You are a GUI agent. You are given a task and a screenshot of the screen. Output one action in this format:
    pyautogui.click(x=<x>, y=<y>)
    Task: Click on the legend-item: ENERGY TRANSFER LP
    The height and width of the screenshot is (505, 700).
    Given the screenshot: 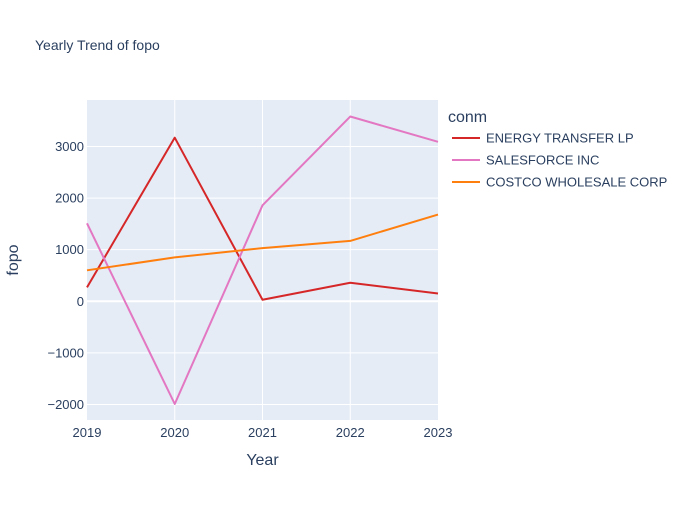 What is the action you would take?
    pyautogui.click(x=543, y=138)
    